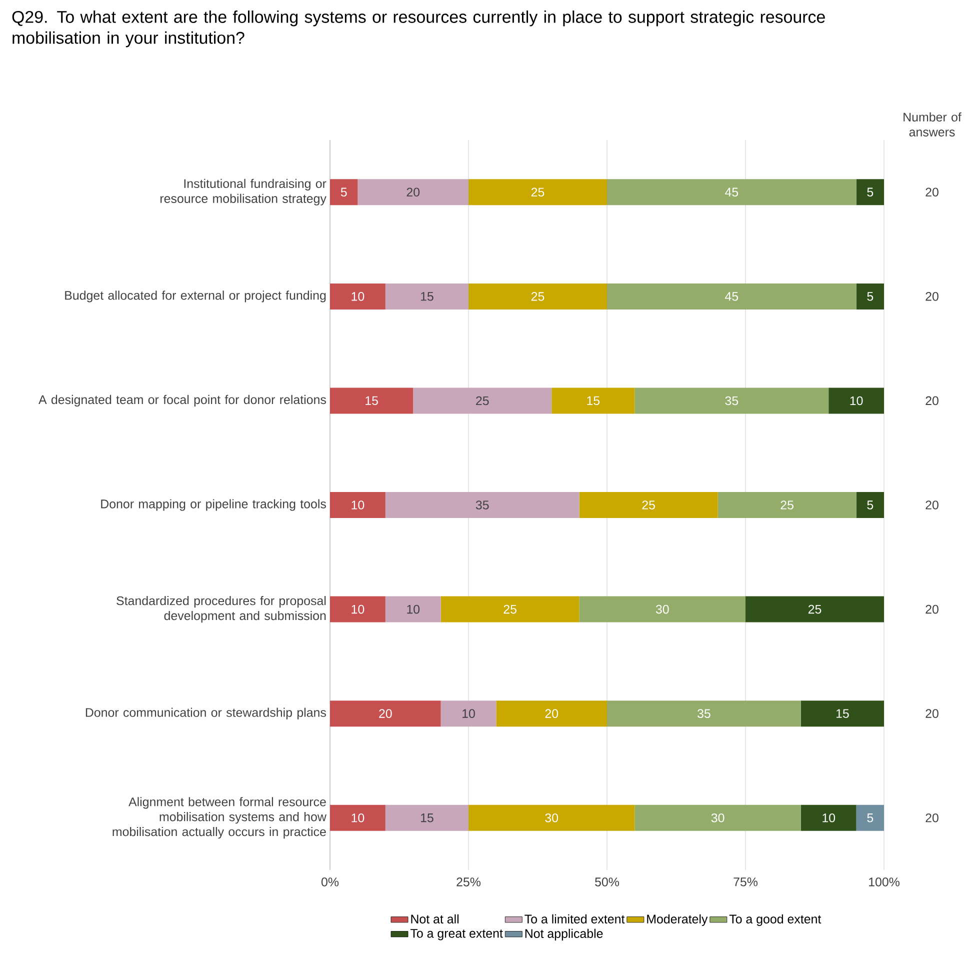 Image resolution: width=971 pixels, height=955 pixels. Describe the element at coordinates (746, 882) in the screenshot. I see `x-tick-label: 75%` at that location.